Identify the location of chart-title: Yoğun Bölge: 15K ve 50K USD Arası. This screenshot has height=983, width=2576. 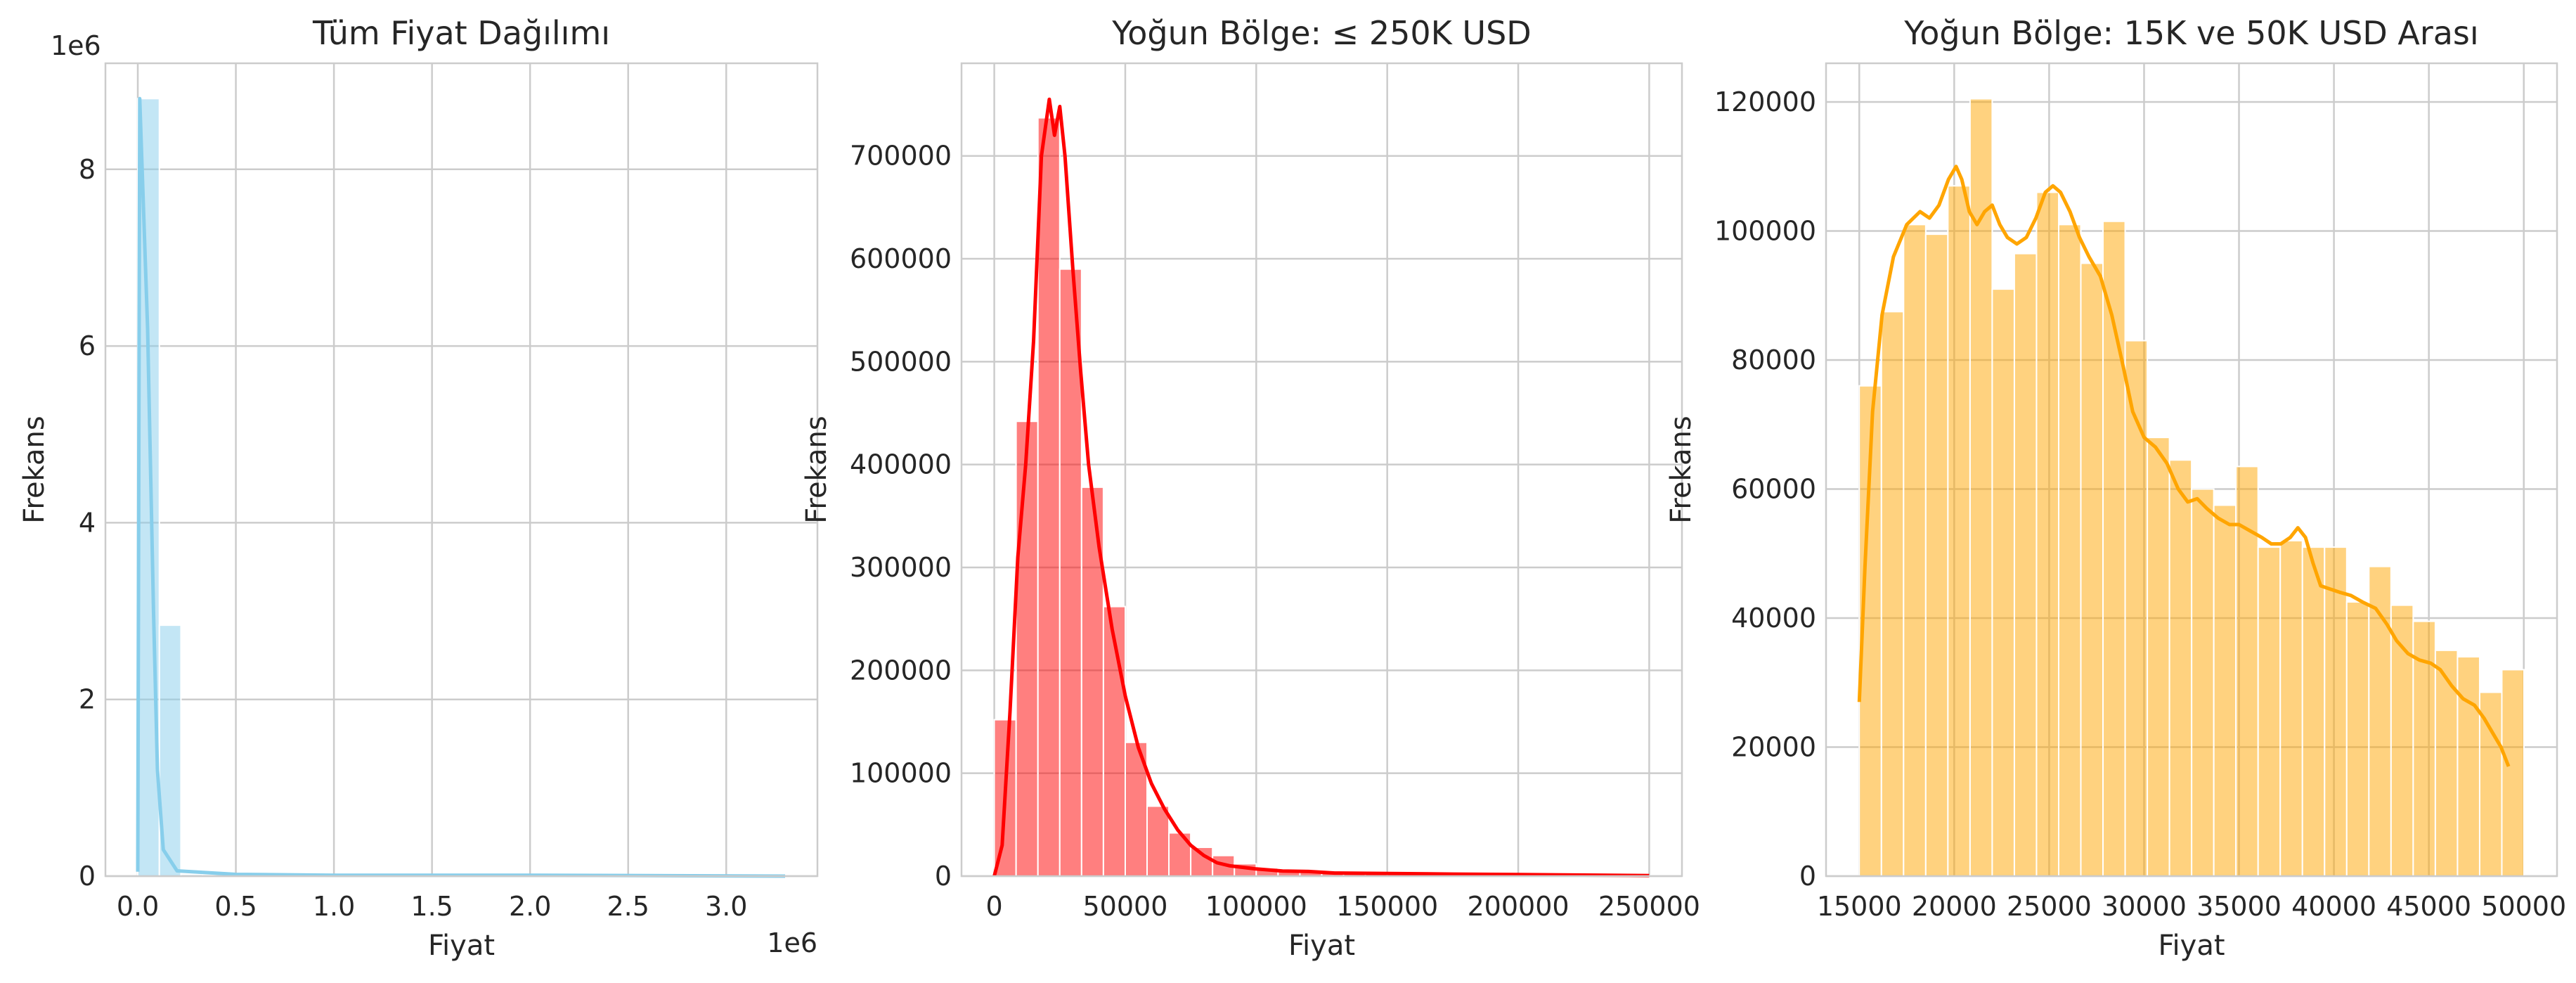
(2191, 33).